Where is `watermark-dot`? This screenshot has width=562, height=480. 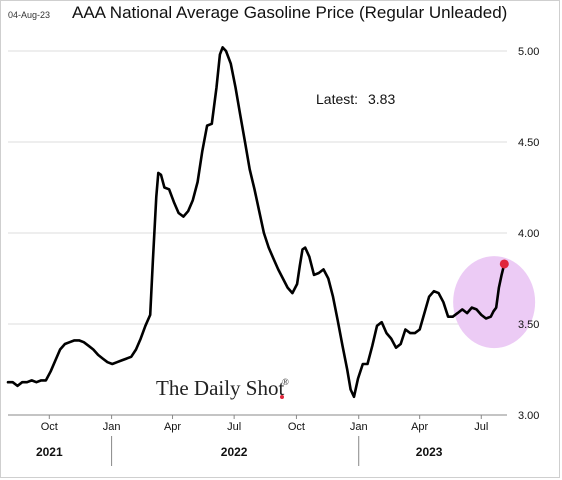
watermark-dot is located at coordinates (282, 397).